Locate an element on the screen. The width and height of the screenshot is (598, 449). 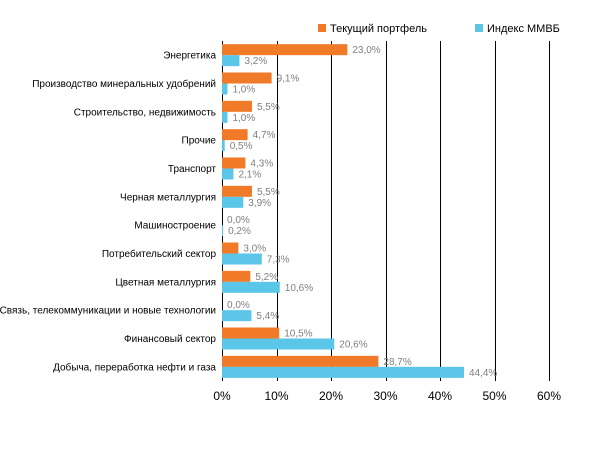
data-label: 9,1% is located at coordinates (288, 79).